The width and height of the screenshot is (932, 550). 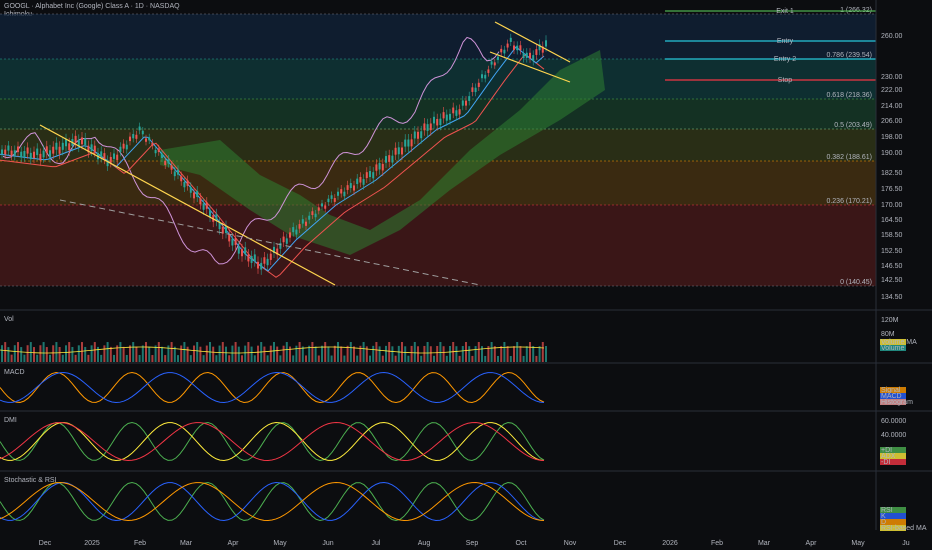 What do you see at coordinates (856, 10) in the screenshot?
I see `fib-label: 1 (266.32)` at bounding box center [856, 10].